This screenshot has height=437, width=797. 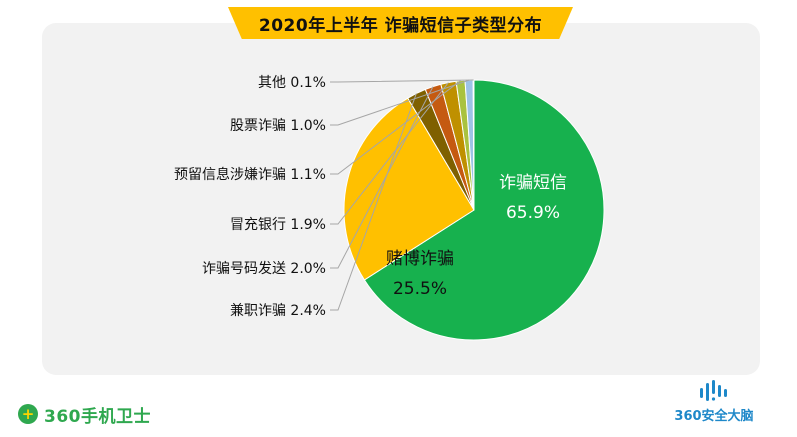 I want to click on slice-4-leader-line, so click(x=382, y=177).